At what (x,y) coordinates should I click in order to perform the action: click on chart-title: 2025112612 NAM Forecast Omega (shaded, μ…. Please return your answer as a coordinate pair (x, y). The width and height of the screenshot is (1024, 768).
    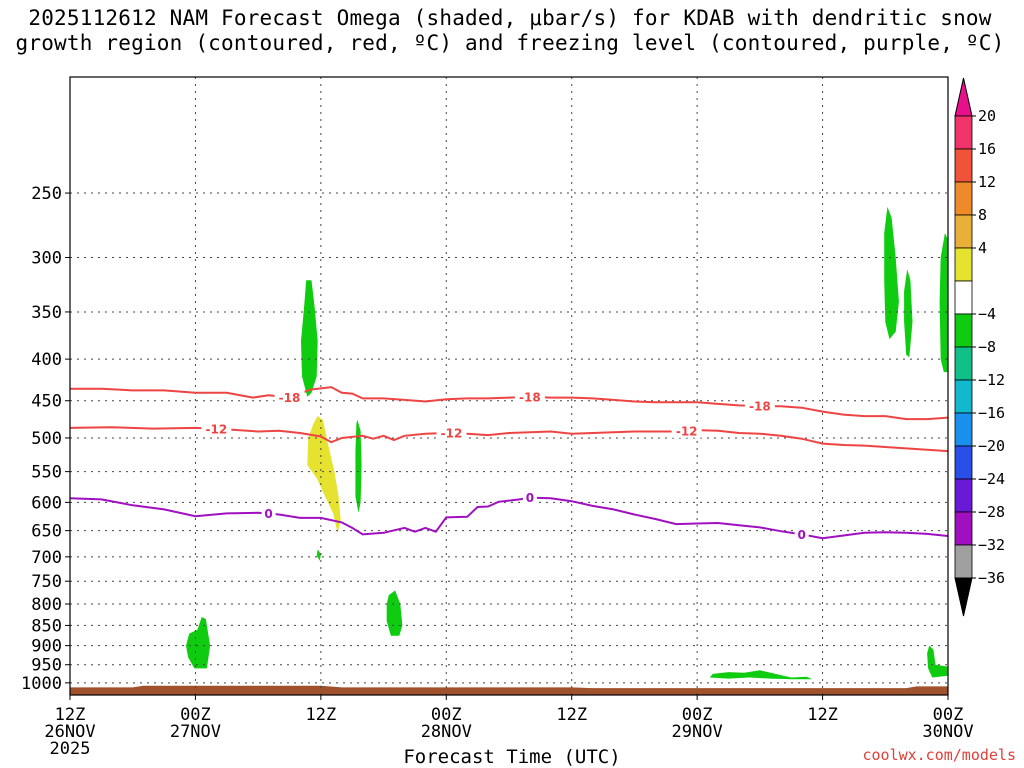
    Looking at the image, I should click on (510, 31).